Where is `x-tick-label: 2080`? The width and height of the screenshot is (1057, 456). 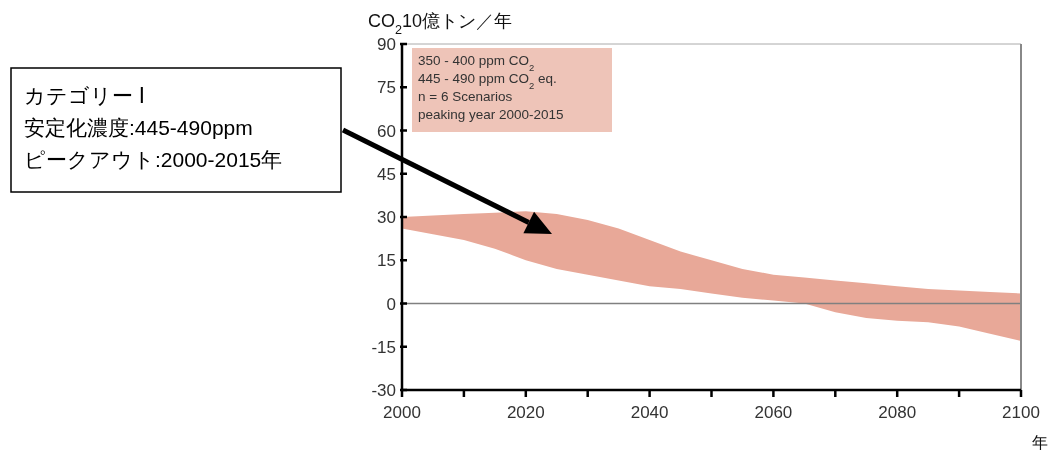 x-tick-label: 2080 is located at coordinates (897, 412).